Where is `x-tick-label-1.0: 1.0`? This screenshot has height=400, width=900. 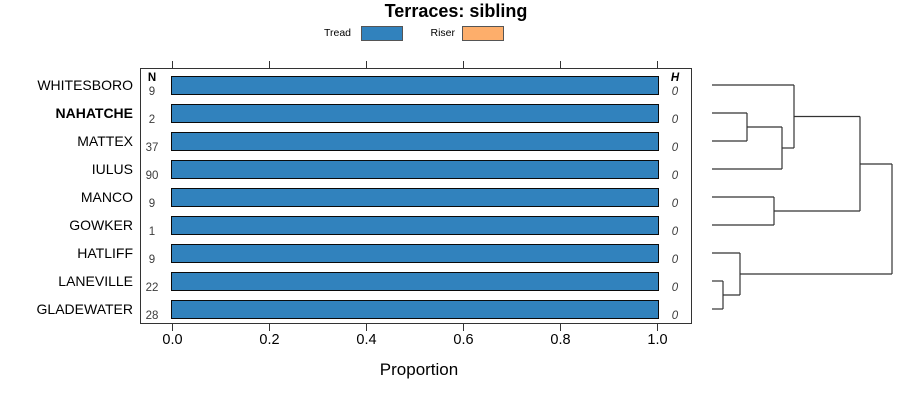 x-tick-label-1.0: 1.0 is located at coordinates (657, 340).